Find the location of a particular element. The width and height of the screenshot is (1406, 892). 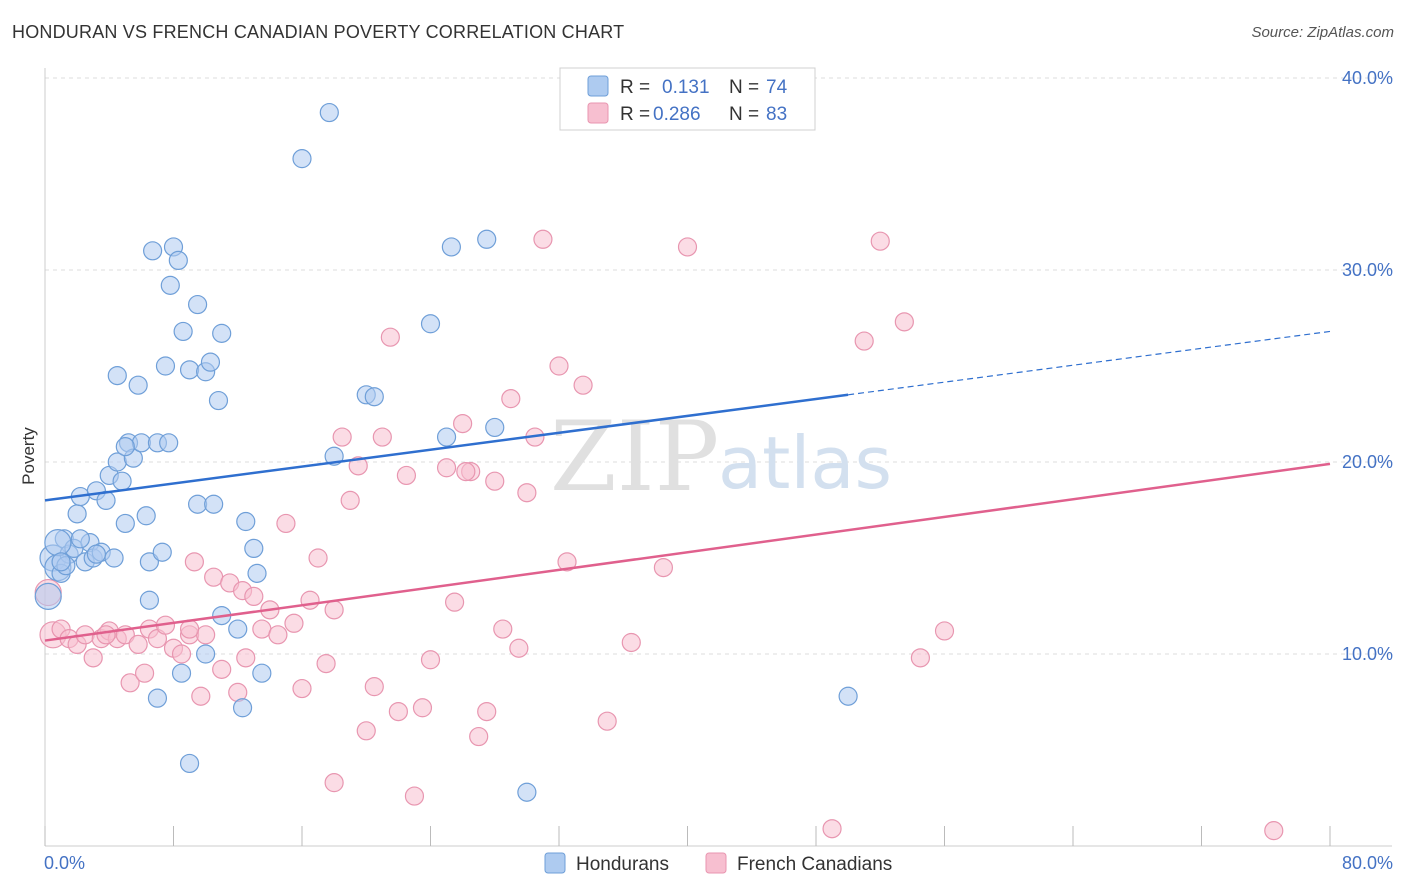

source-label: Source: ZipAtlas.com is located at coordinates (1322, 32).